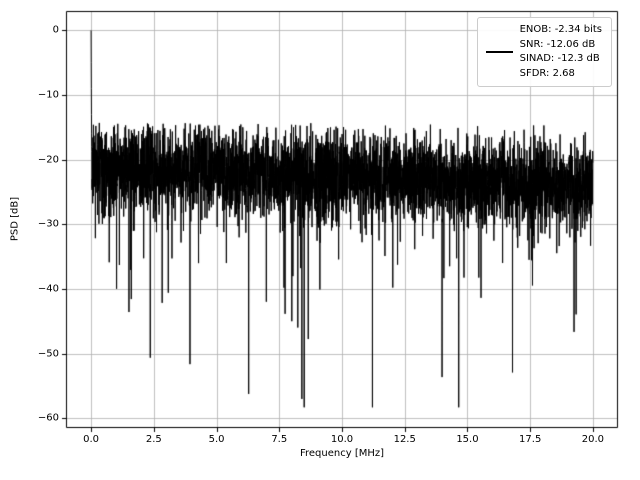  What do you see at coordinates (48, 289) in the screenshot?
I see `y-tick-label: −40` at bounding box center [48, 289].